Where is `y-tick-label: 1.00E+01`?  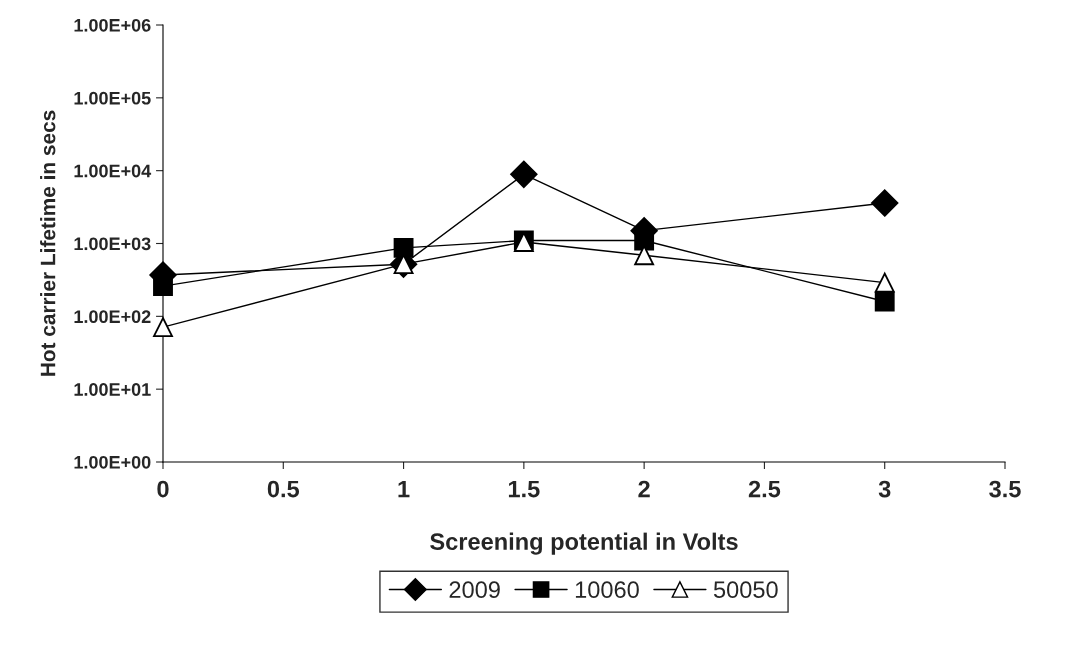 y-tick-label: 1.00E+01 is located at coordinates (112, 389).